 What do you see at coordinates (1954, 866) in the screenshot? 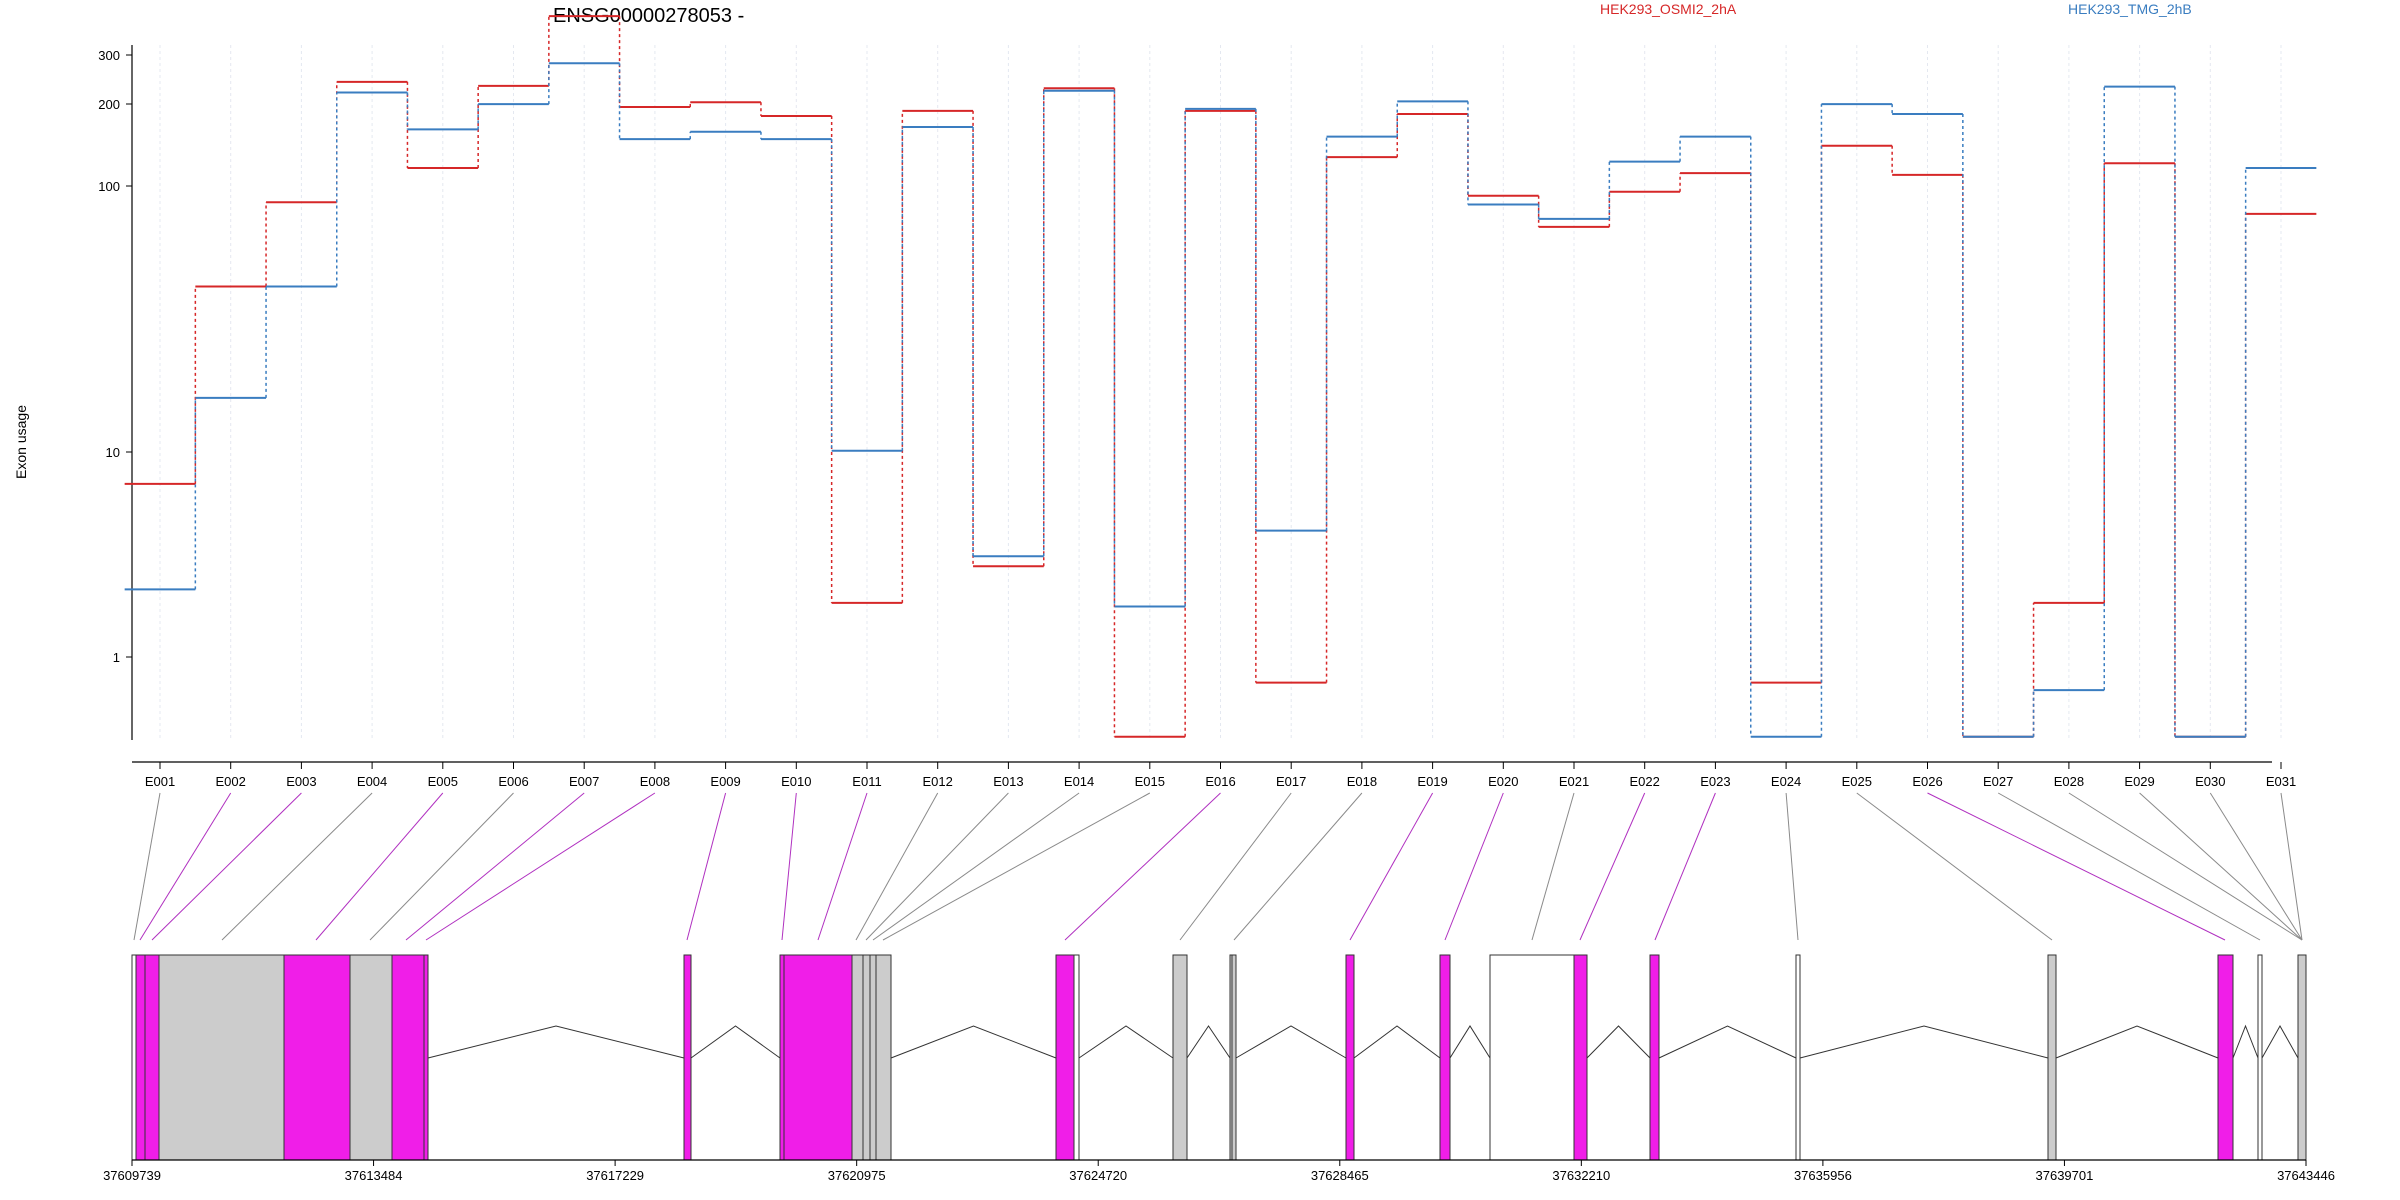
I see `connector-E025` at bounding box center [1954, 866].